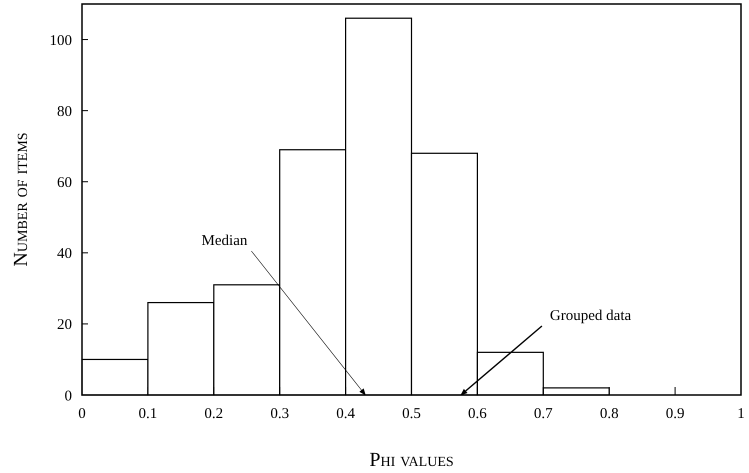 The height and width of the screenshot is (473, 749). What do you see at coordinates (68, 396) in the screenshot?
I see `y-tick-label: 0` at bounding box center [68, 396].